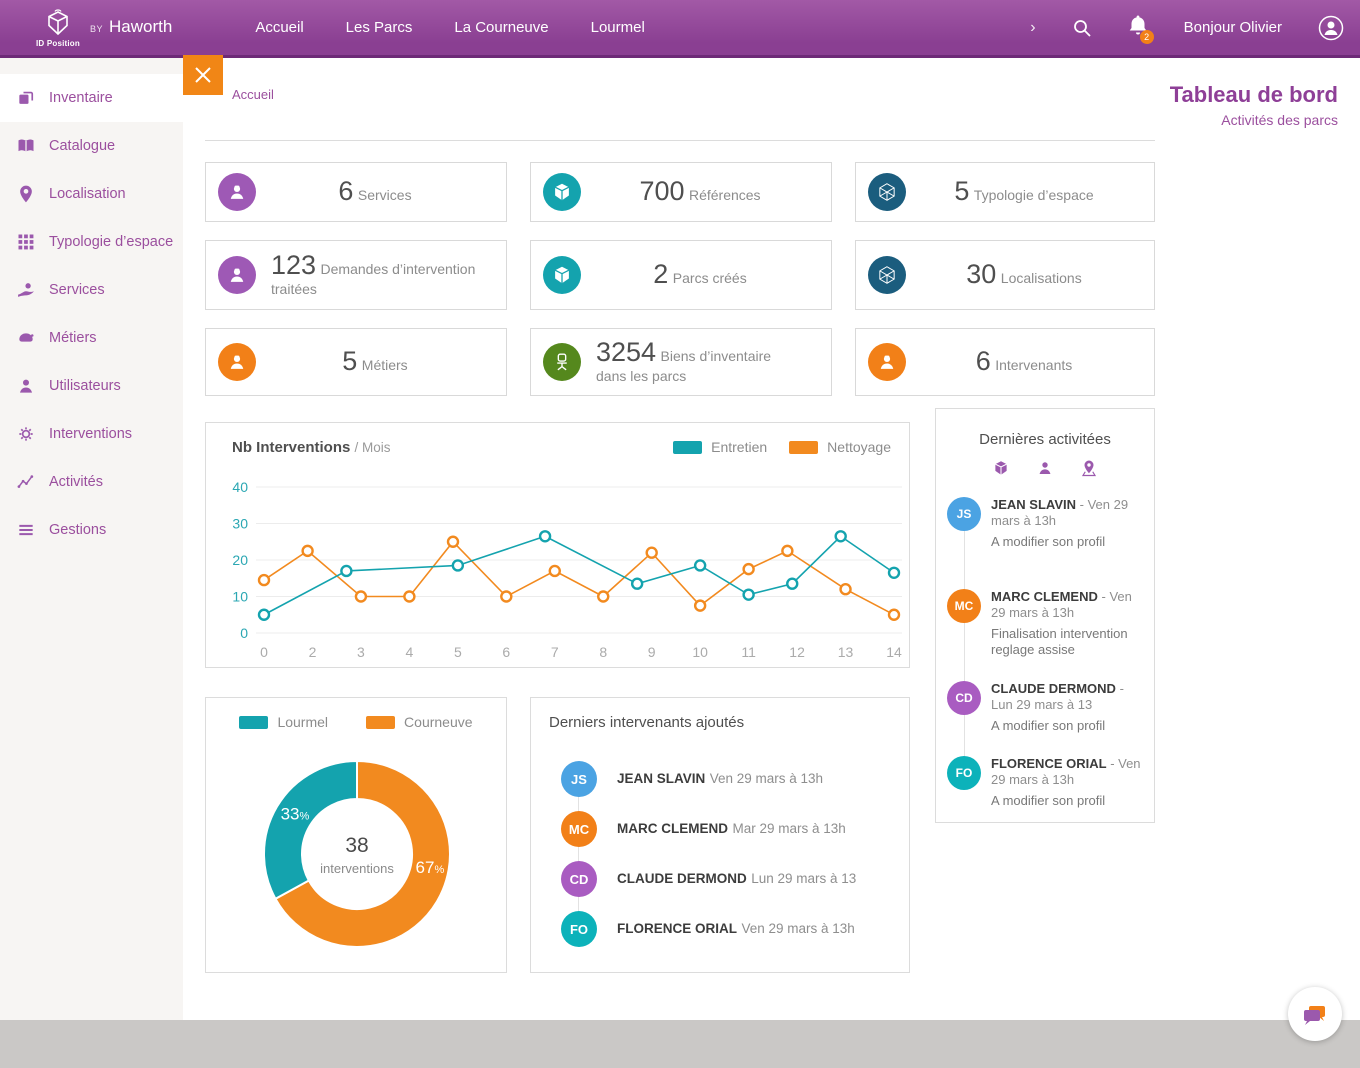 This screenshot has height=1068, width=1360. Describe the element at coordinates (379, 27) in the screenshot. I see `nav-item-les-parcs: Les Parcs` at that location.